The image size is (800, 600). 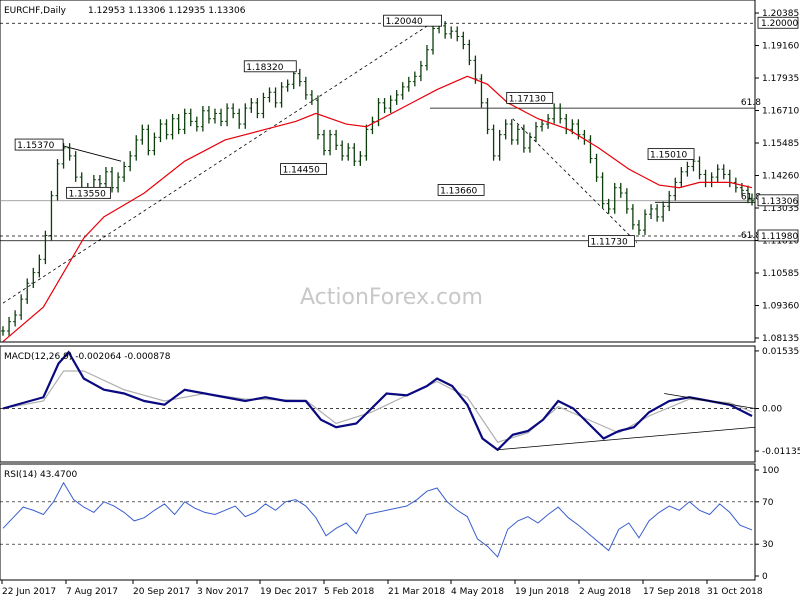 What do you see at coordinates (608, 243) in the screenshot?
I see `price-label: 1.11730` at bounding box center [608, 243].